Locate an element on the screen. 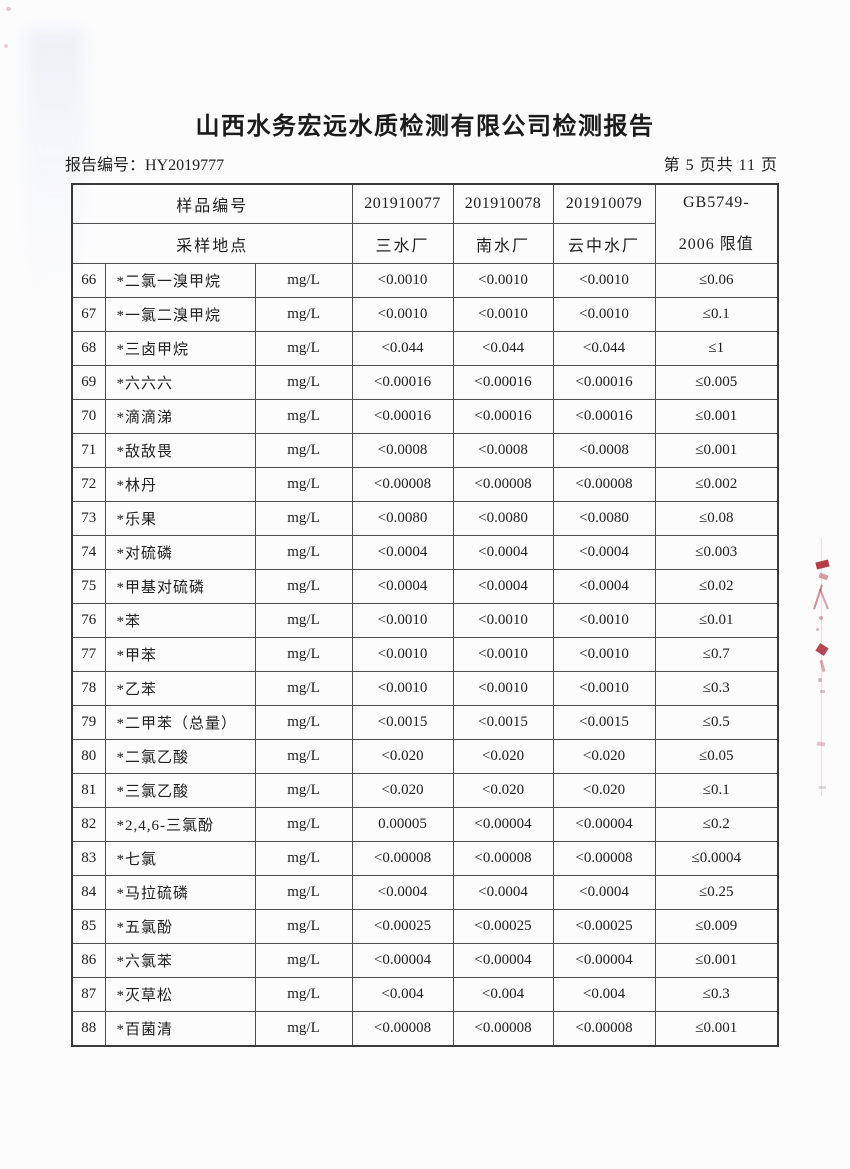 This screenshot has height=1169, width=850. parameter-name: *六六六 is located at coordinates (180, 382).